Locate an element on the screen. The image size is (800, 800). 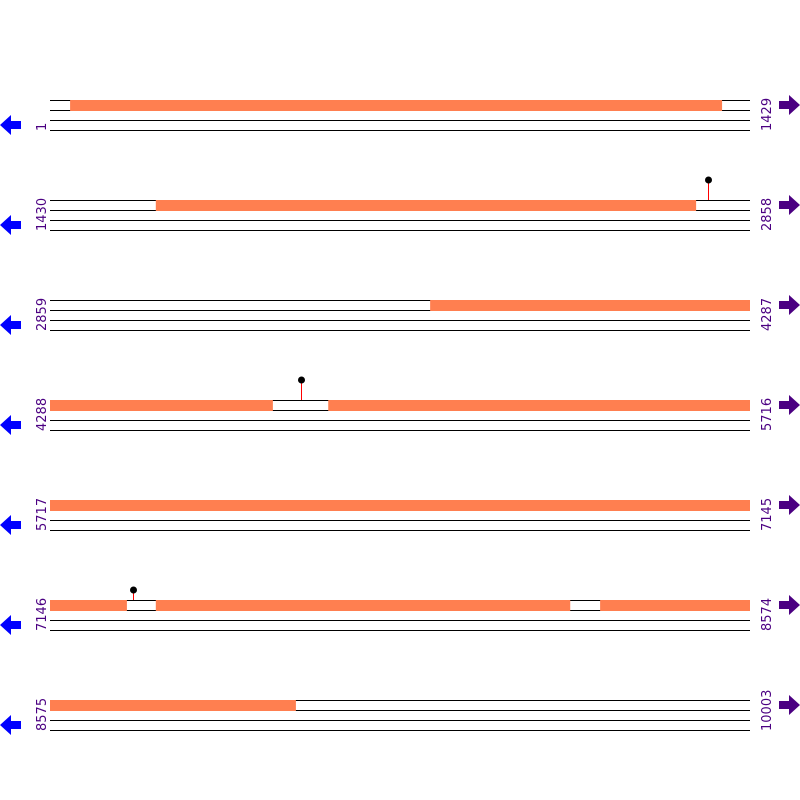
row-start-label: 8575 is located at coordinates (42, 714).